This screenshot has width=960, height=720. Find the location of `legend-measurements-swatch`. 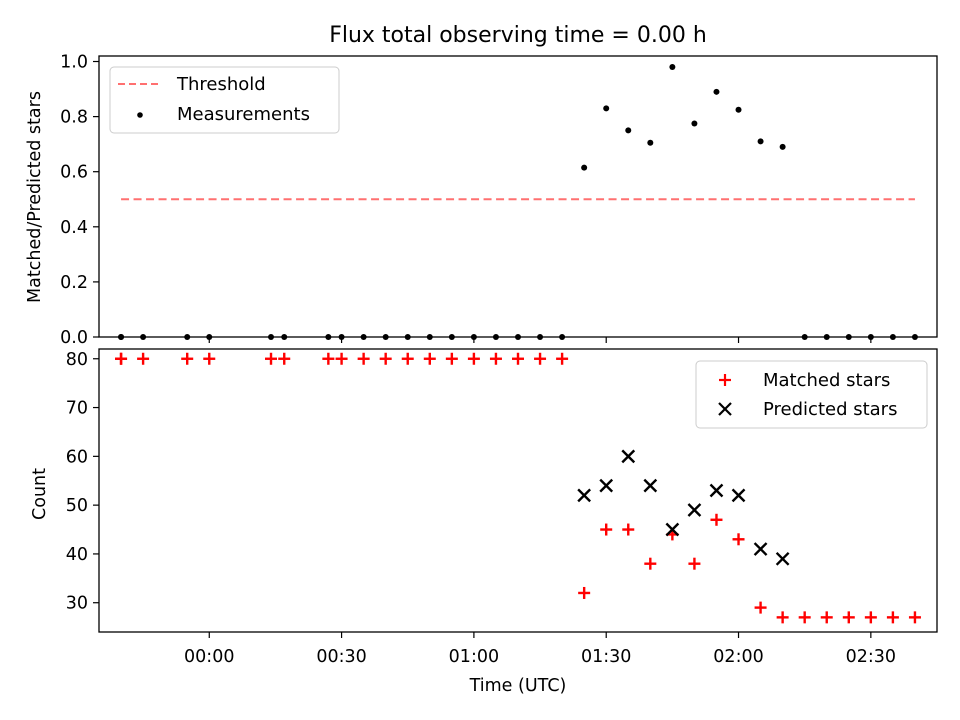

legend-measurements-swatch is located at coordinates (140, 115).